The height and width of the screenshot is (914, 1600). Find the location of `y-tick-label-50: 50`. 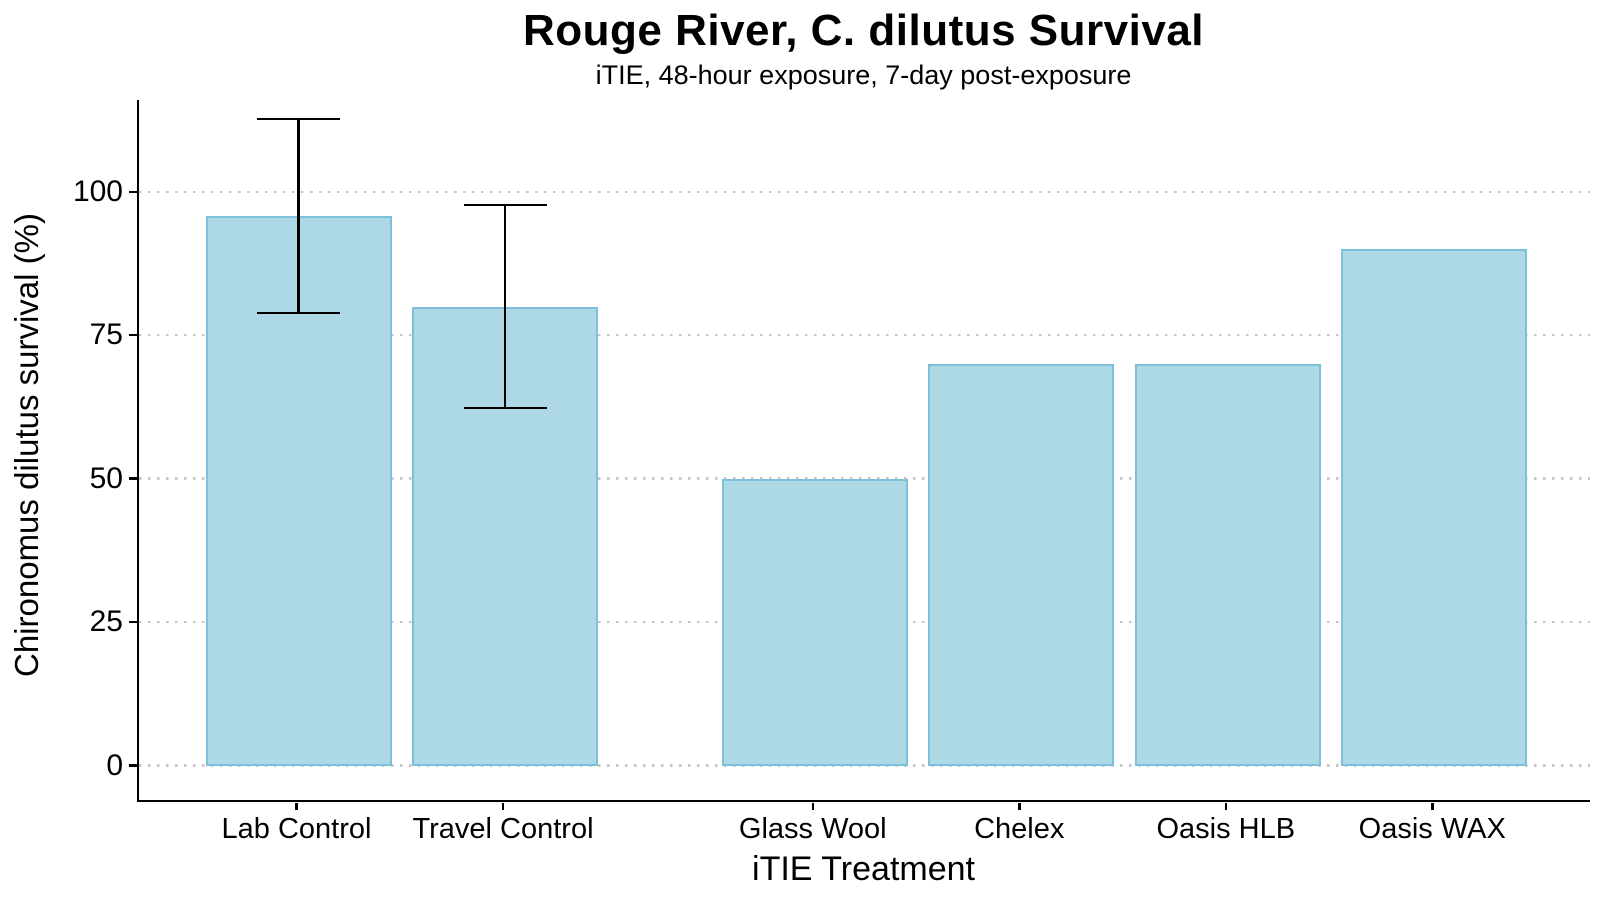

y-tick-label-50: 50 is located at coordinates (106, 478).